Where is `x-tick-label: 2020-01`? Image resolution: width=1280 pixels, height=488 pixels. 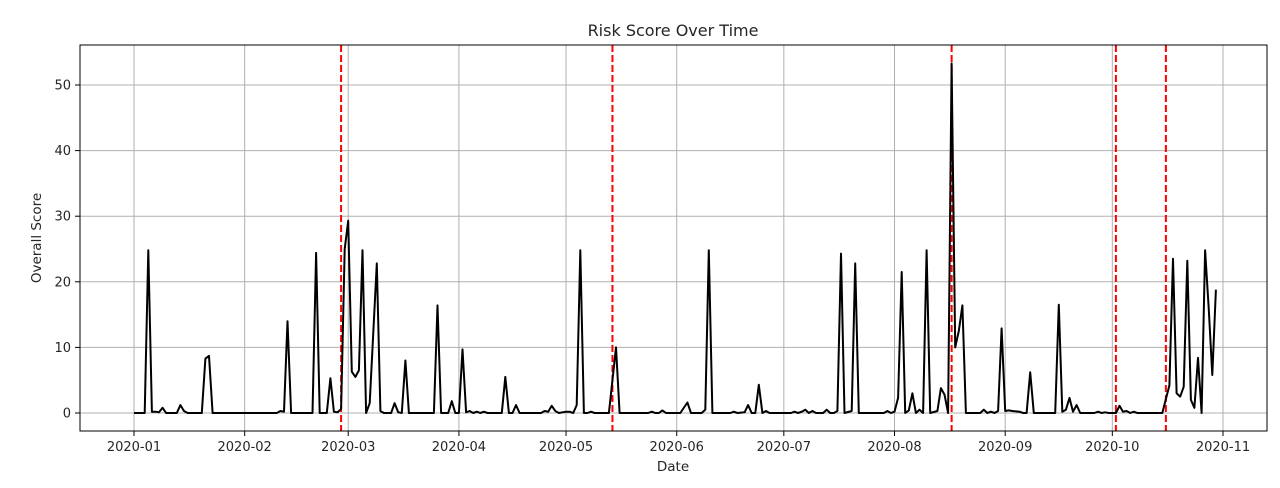 x-tick-label: 2020-01 is located at coordinates (134, 447).